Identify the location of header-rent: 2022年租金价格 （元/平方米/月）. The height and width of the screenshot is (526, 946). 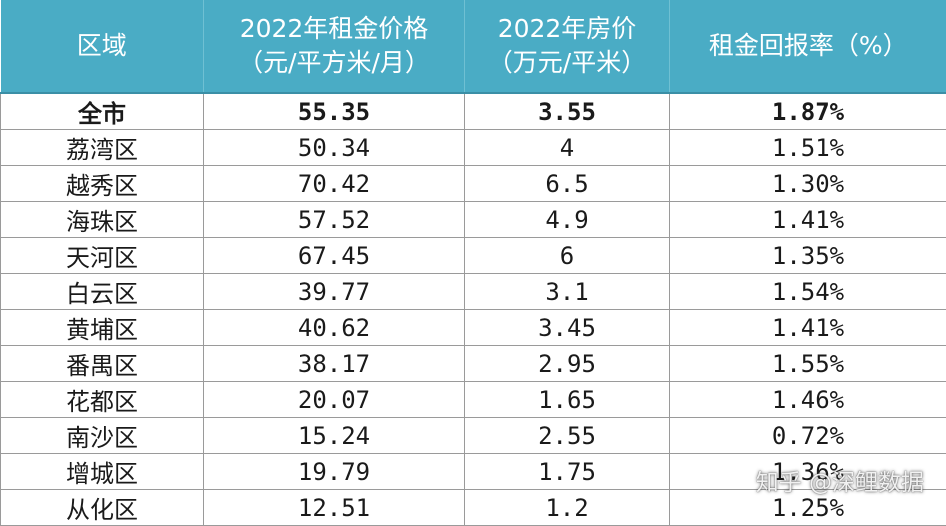
(334, 46).